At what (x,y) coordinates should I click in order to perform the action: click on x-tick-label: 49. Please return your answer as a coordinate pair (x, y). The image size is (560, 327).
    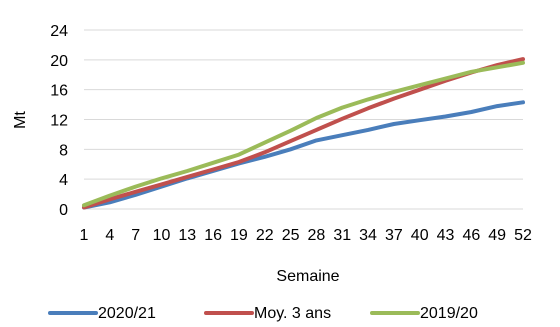
    Looking at the image, I should click on (497, 235).